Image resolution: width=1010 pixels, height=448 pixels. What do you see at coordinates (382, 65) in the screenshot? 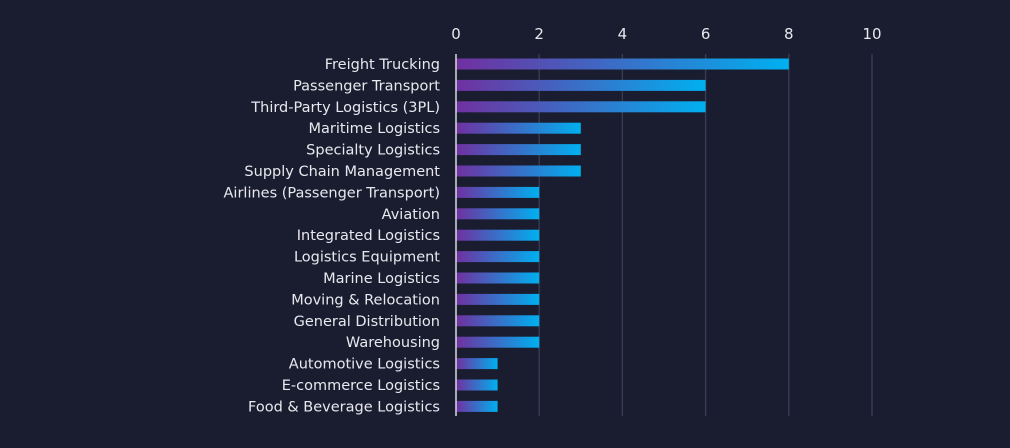
I see `category-label: Freight Trucking` at bounding box center [382, 65].